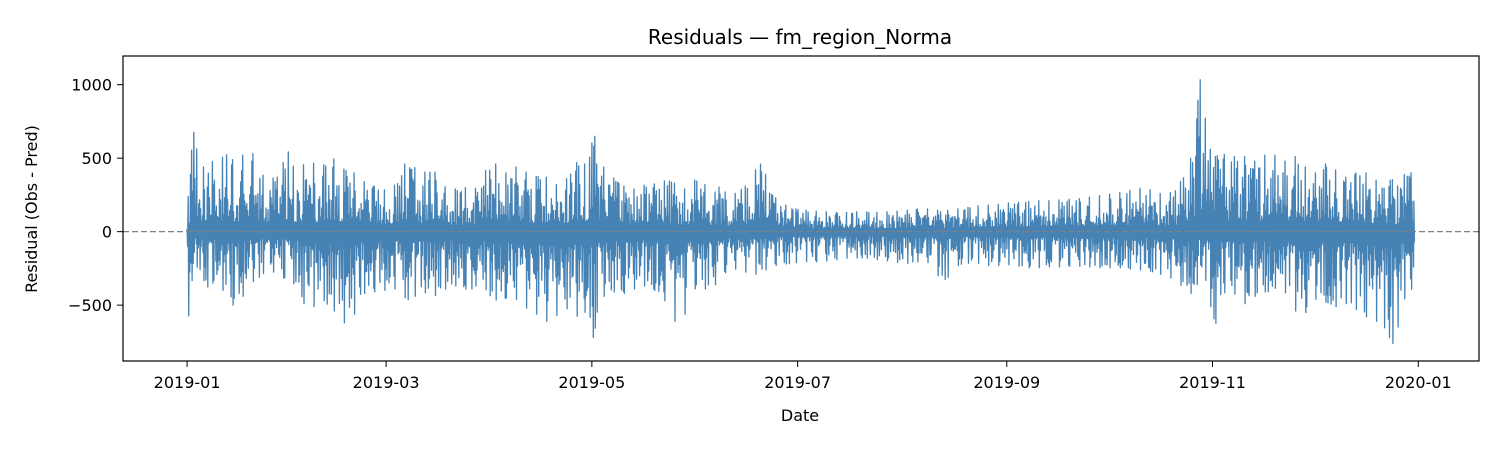 Image resolution: width=1500 pixels, height=450 pixels. I want to click on x-tick-label: 2020-01, so click(1418, 382).